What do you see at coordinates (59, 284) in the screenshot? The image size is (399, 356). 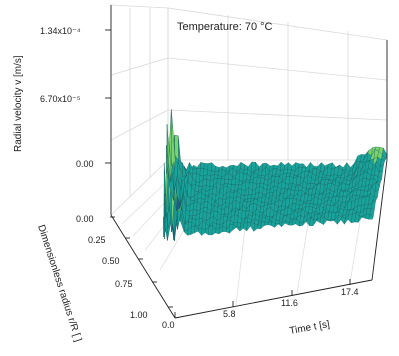 I see `y-axis-label: Dimensionless radius r/R [ ]` at bounding box center [59, 284].